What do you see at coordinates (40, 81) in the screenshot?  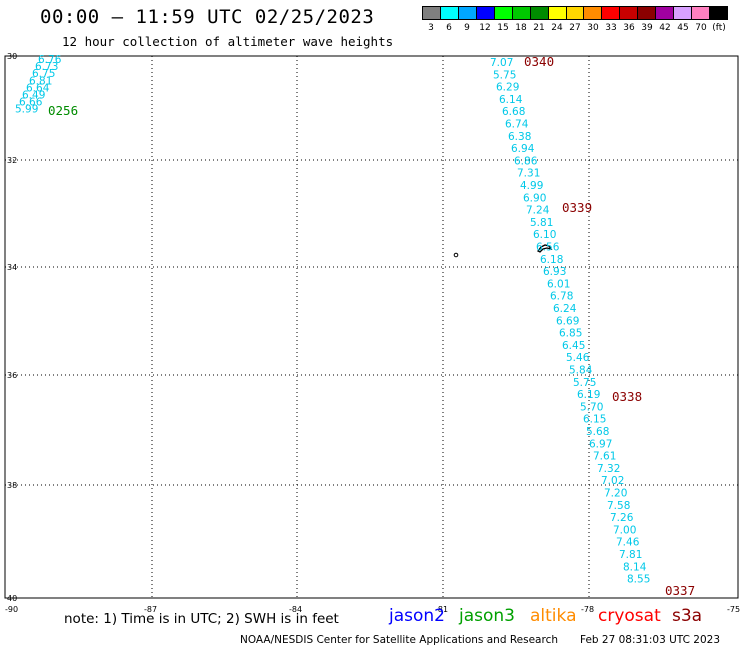 I see `wave-height-label: 6.81` at bounding box center [40, 81].